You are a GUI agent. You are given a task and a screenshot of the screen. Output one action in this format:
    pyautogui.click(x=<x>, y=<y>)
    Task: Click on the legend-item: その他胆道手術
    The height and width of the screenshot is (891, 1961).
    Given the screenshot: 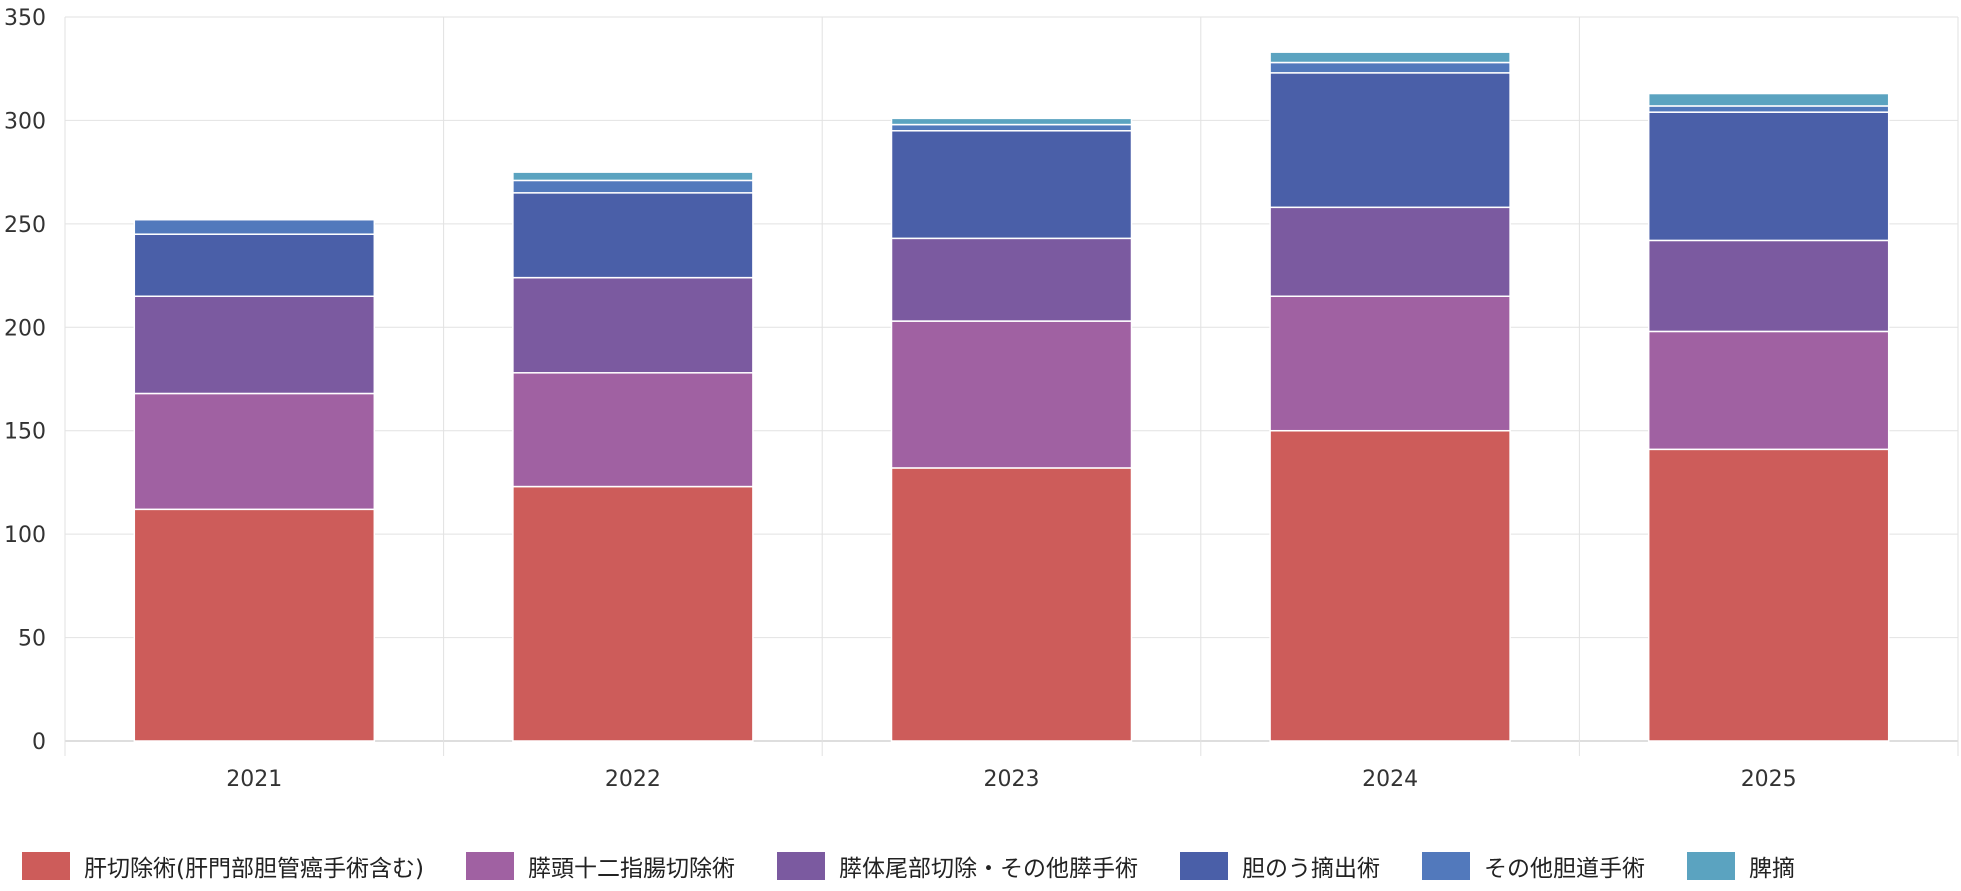 What is the action you would take?
    pyautogui.click(x=1533, y=866)
    